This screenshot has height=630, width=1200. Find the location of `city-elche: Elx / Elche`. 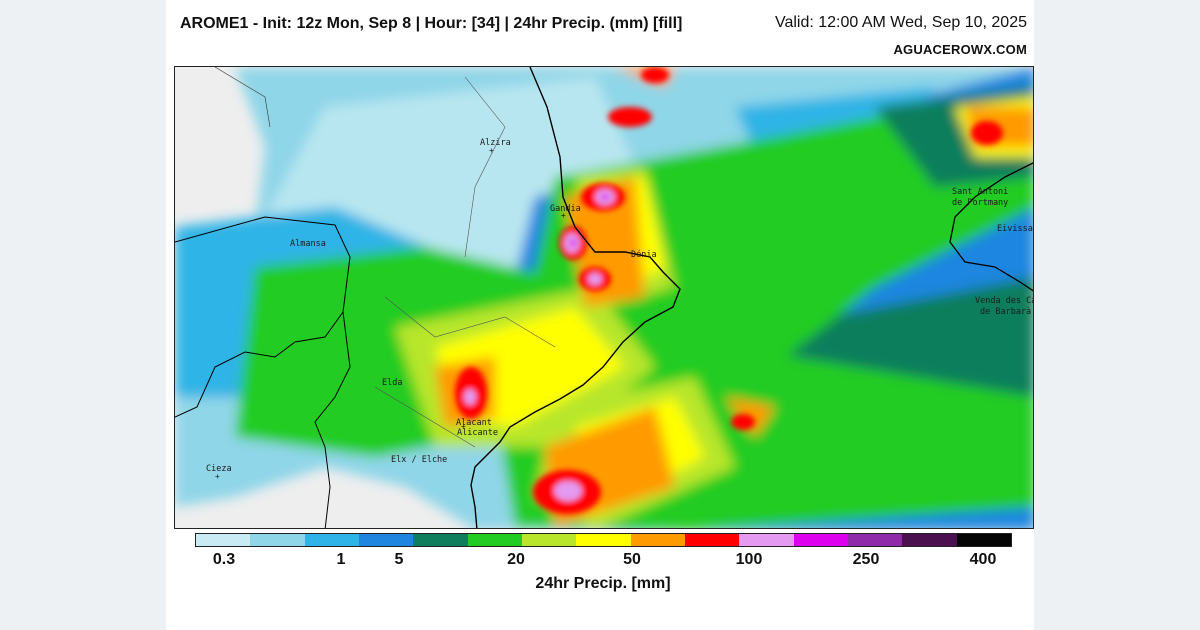

city-elche: Elx / Elche is located at coordinates (419, 460).